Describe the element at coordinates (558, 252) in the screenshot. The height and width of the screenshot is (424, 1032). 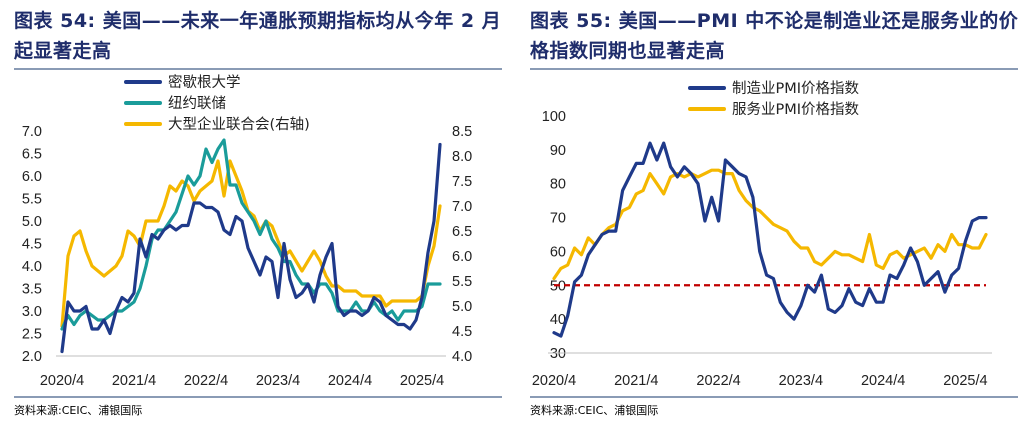
I see `y-left-tick-label: 60` at that location.